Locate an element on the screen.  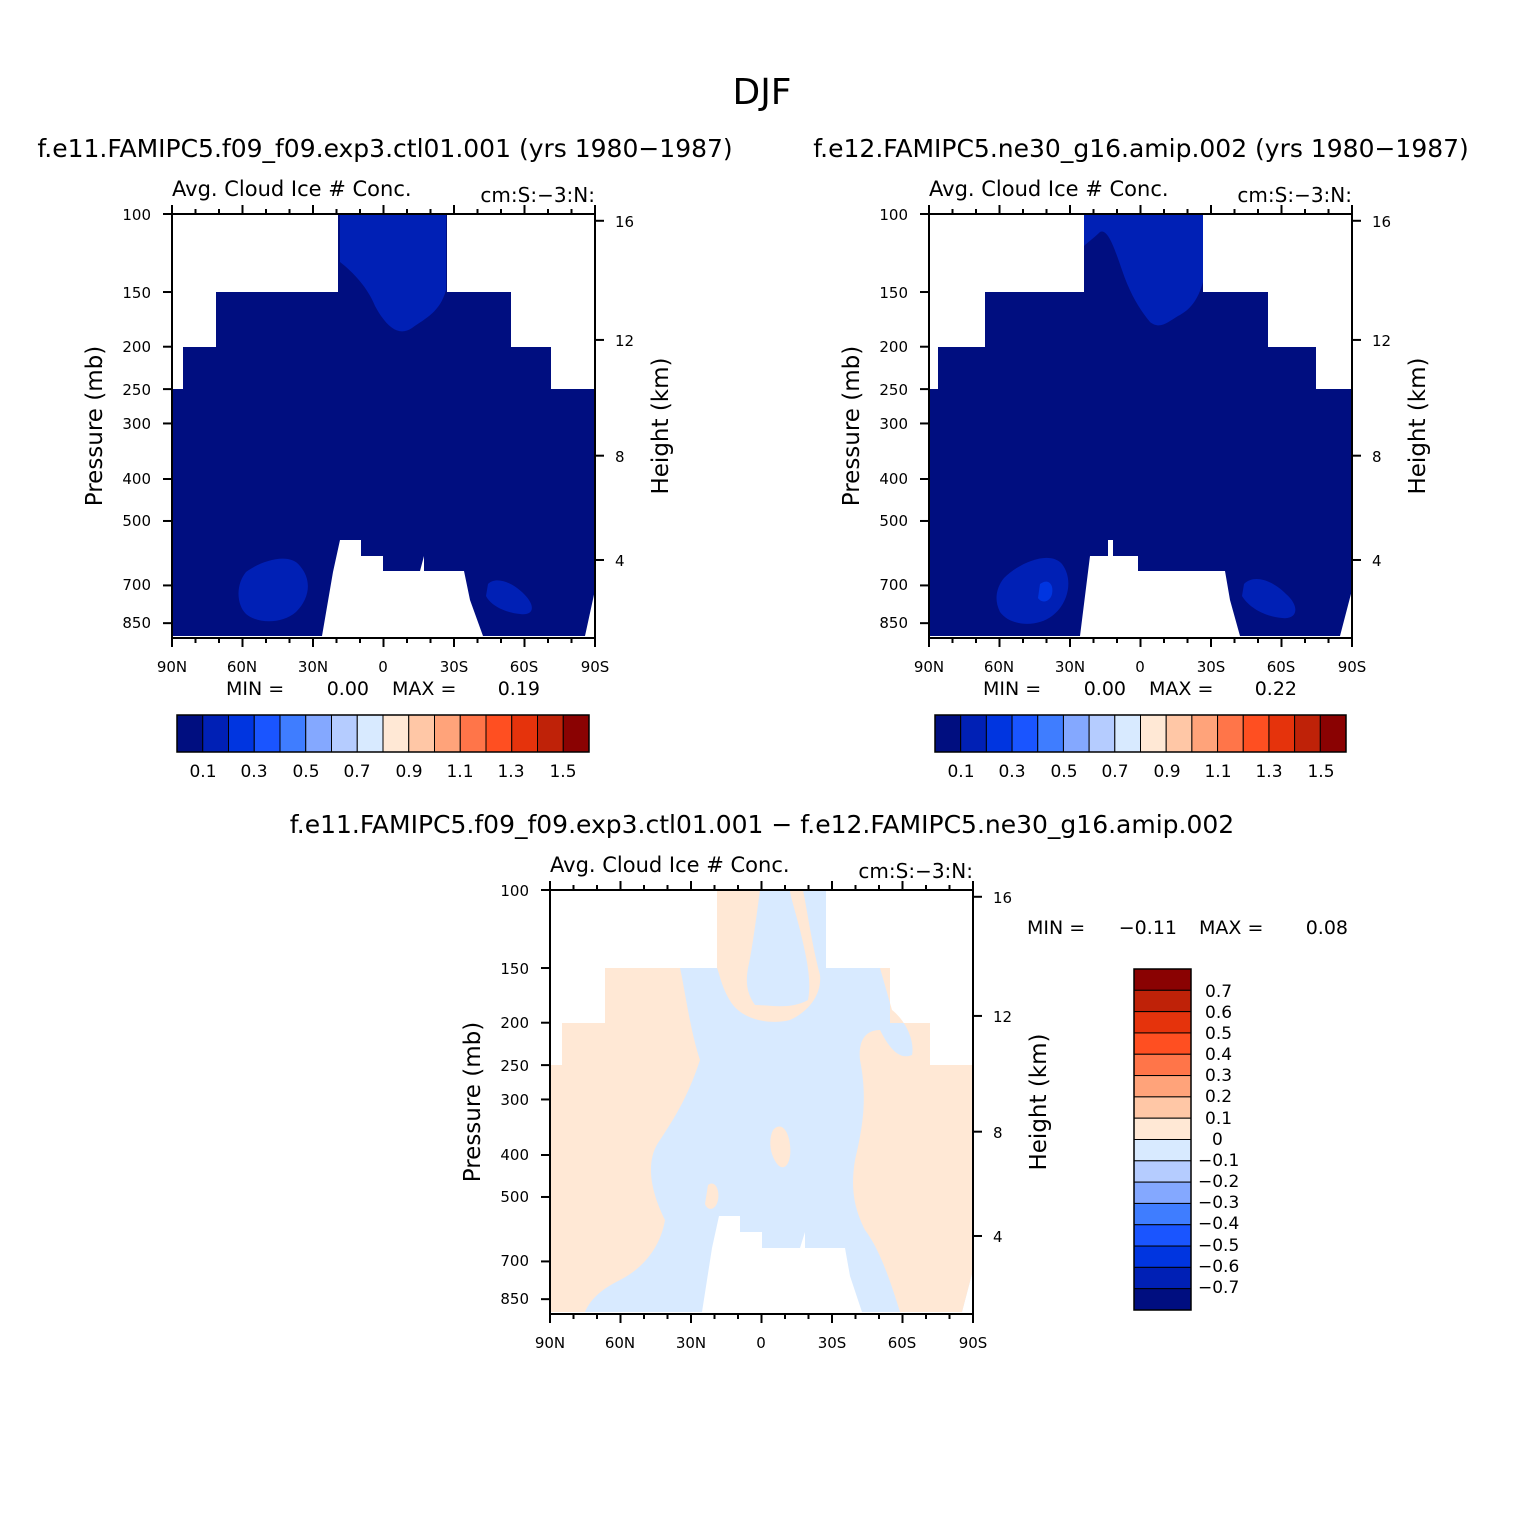
colorbar-label: 0.3 is located at coordinates (253, 772).